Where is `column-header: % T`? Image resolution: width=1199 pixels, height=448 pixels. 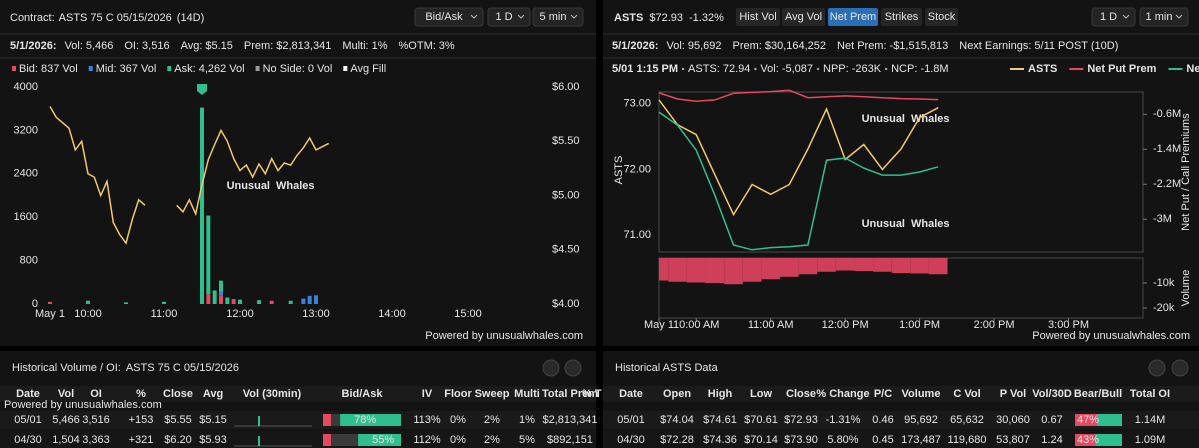
column-header: % T is located at coordinates (592, 394).